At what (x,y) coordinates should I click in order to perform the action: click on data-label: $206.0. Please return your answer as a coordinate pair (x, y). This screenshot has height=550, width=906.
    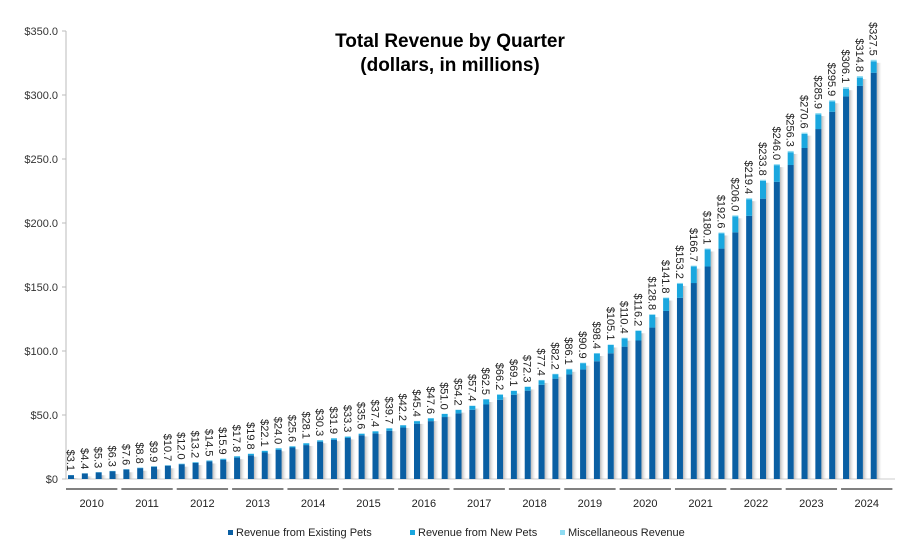
    Looking at the image, I should click on (734, 195).